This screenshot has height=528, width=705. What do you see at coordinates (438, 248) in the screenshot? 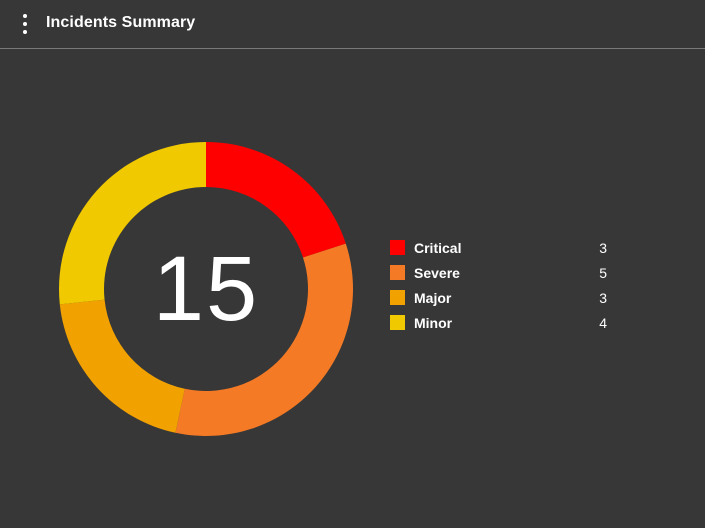
I see `legend-label: Critical` at bounding box center [438, 248].